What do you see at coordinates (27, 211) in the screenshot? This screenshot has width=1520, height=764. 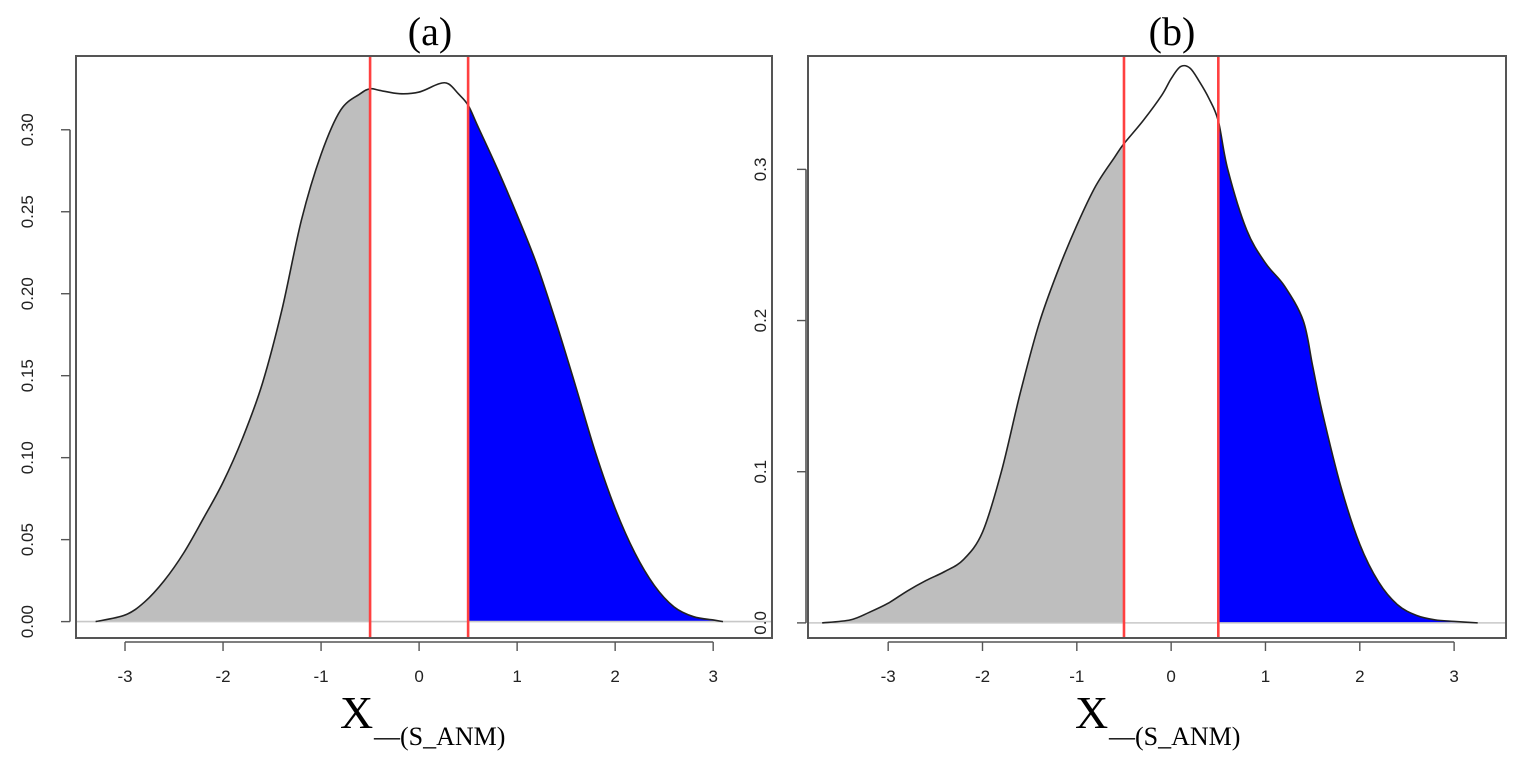 I see `y-tick-label: 0.25` at bounding box center [27, 211].